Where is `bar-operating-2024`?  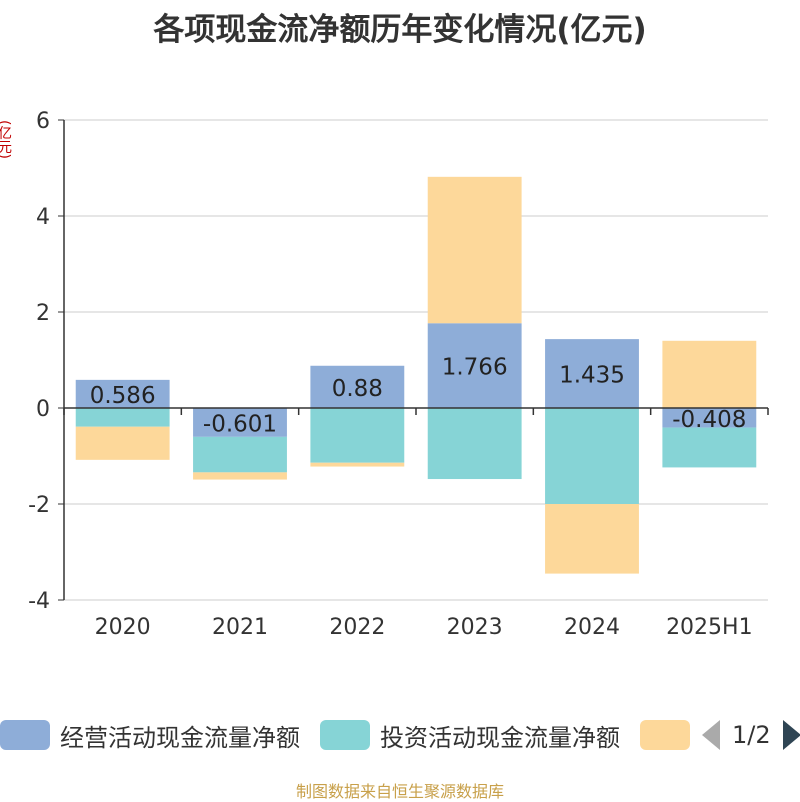 bar-operating-2024 is located at coordinates (592, 373).